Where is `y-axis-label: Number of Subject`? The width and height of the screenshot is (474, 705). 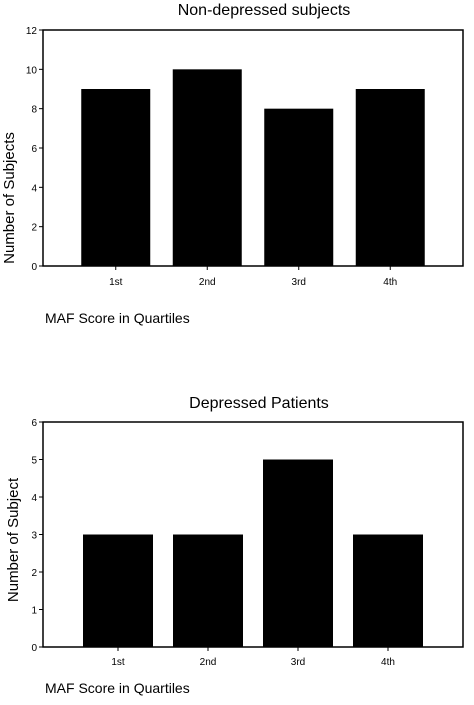 y-axis-label: Number of Subject is located at coordinates (13, 539).